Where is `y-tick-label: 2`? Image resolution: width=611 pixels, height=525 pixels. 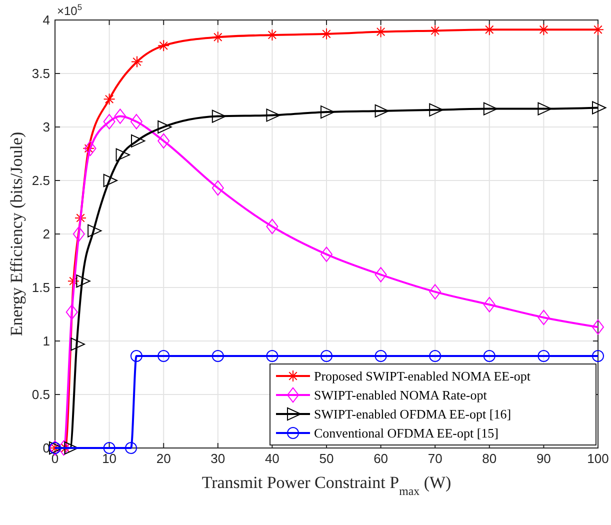 y-tick-label: 2 is located at coordinates (46, 234).